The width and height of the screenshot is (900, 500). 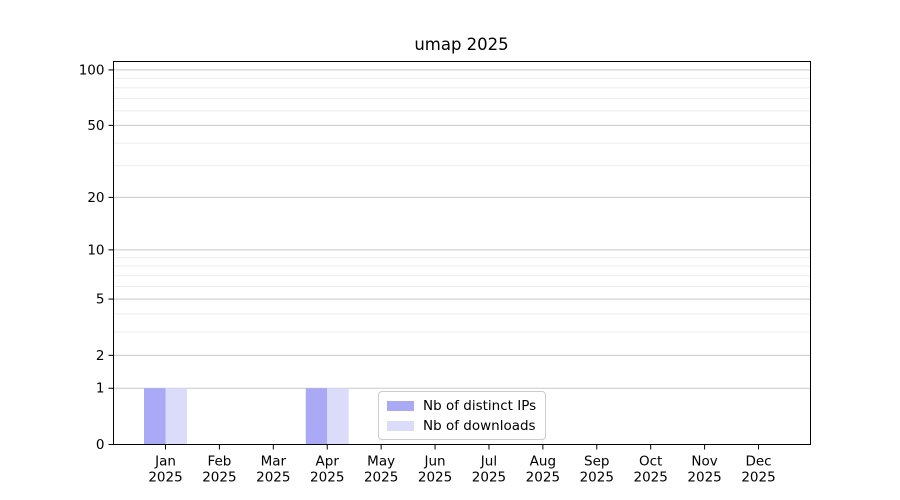 I want to click on y-tick-label: 1, so click(x=100, y=389).